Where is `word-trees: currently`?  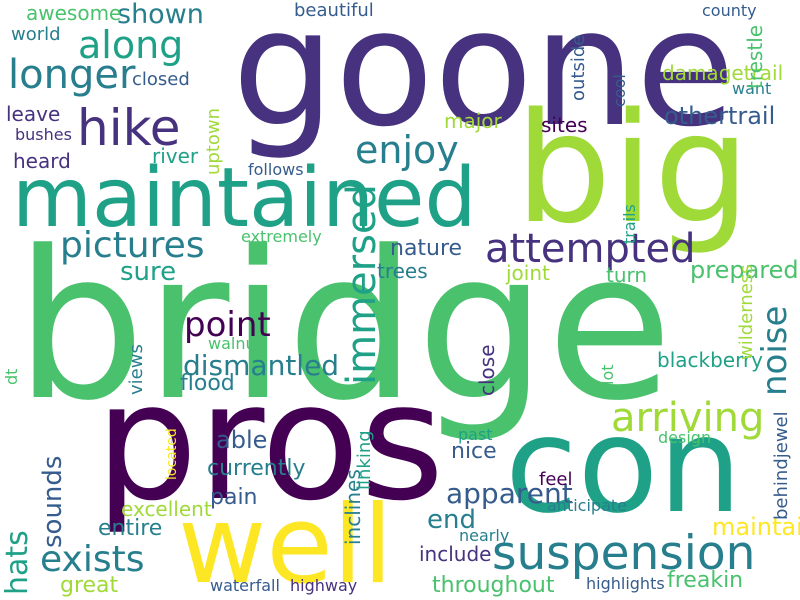
word-trees: currently is located at coordinates (256, 468).